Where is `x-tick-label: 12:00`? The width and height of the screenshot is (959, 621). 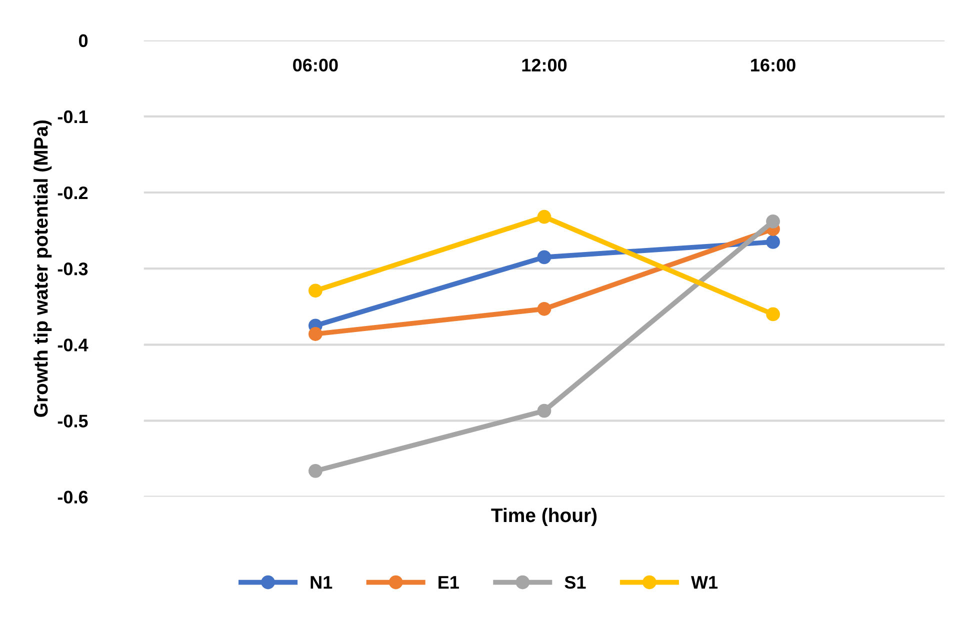
x-tick-label: 12:00 is located at coordinates (544, 65).